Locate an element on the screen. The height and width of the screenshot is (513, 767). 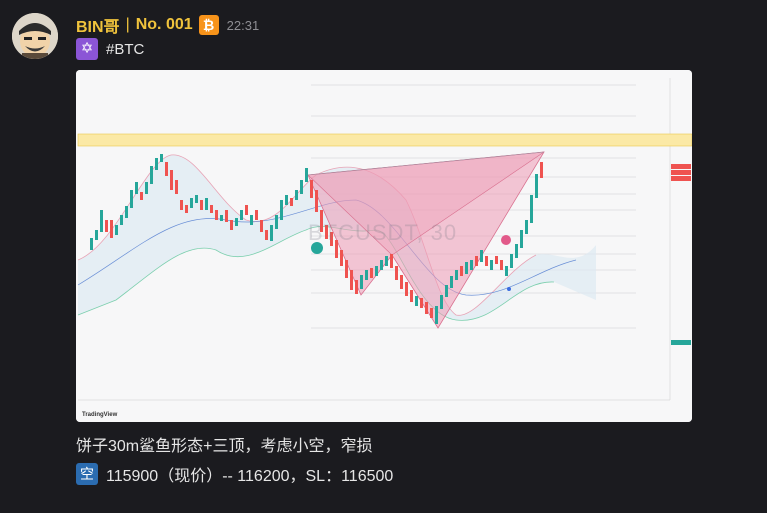
avatar is located at coordinates (35, 36).